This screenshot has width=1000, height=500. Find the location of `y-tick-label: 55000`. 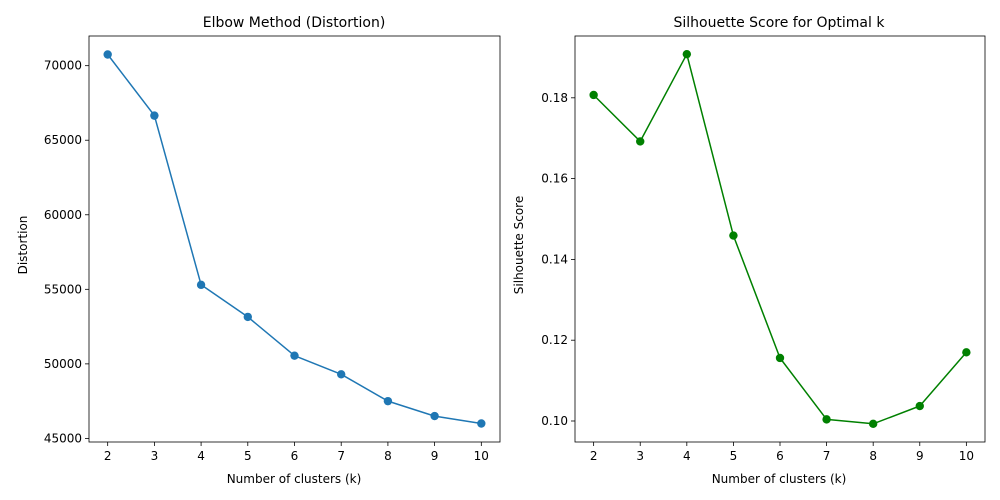

y-tick-label: 55000 is located at coordinates (63, 289).